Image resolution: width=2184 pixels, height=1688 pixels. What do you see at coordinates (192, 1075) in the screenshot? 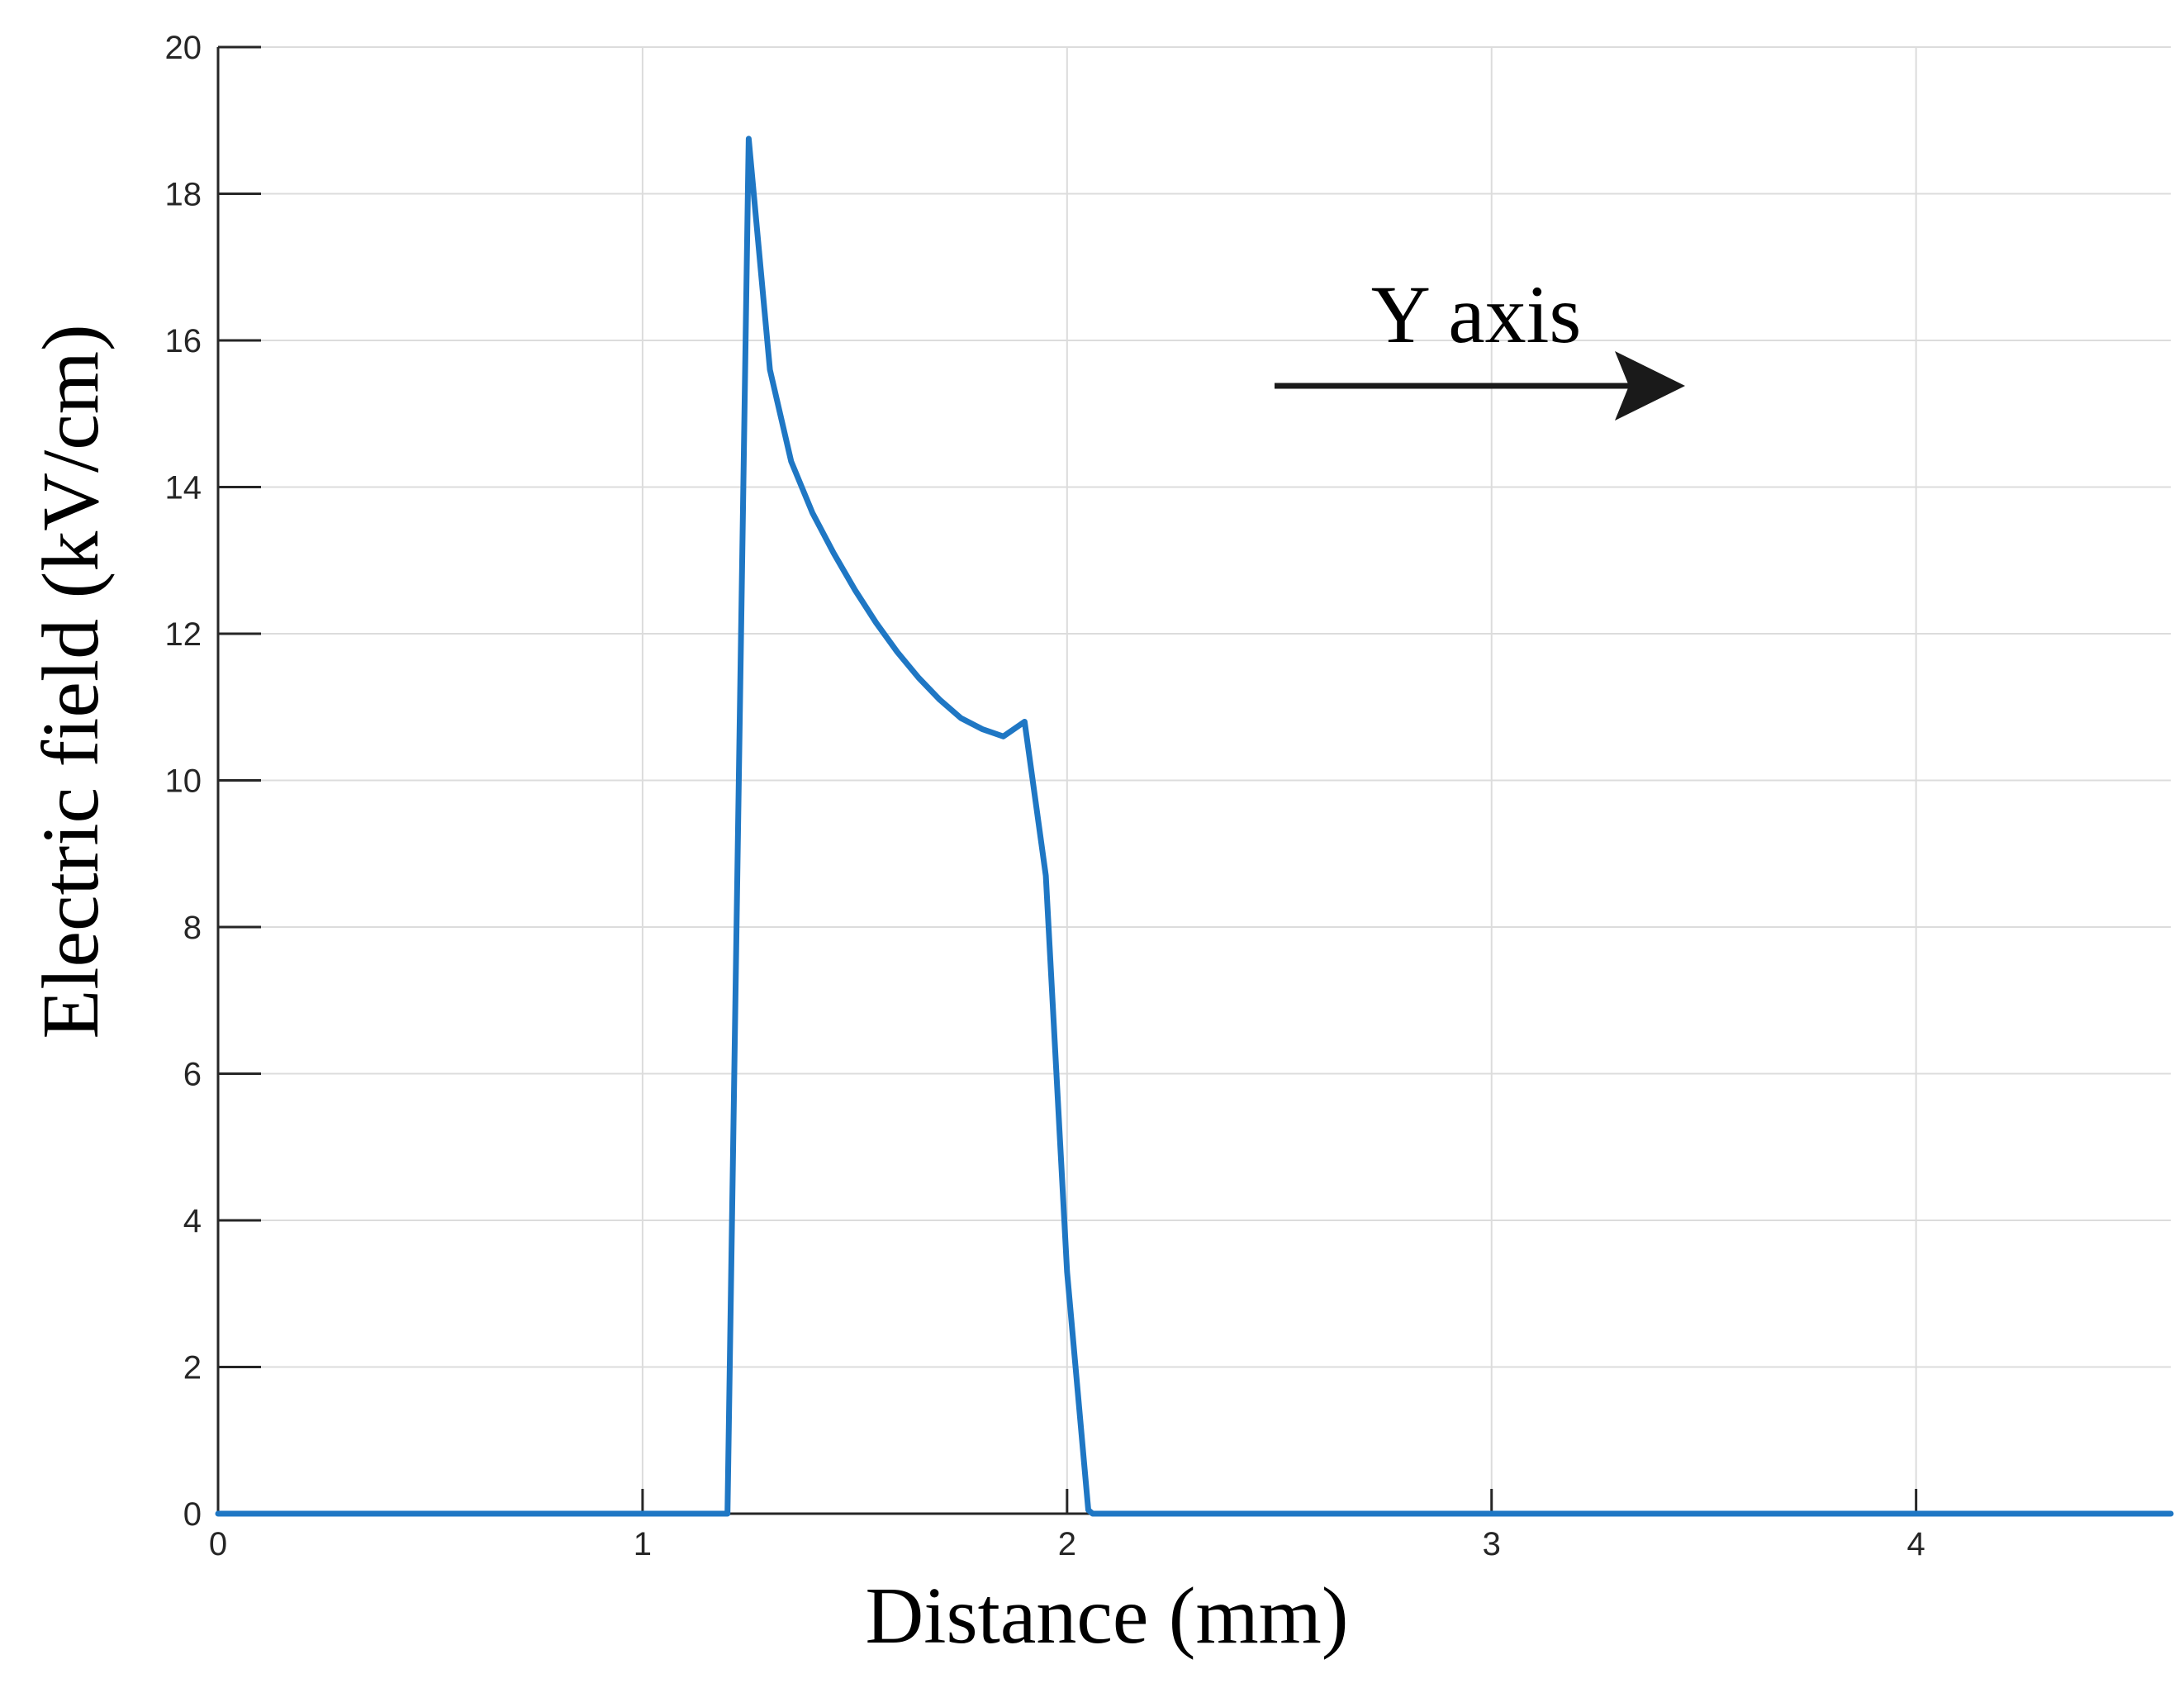
I see `y-tick-label: 6` at bounding box center [192, 1075].